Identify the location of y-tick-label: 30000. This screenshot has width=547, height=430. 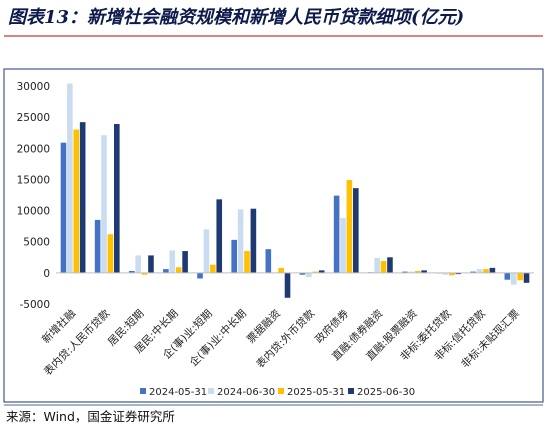
(33, 87).